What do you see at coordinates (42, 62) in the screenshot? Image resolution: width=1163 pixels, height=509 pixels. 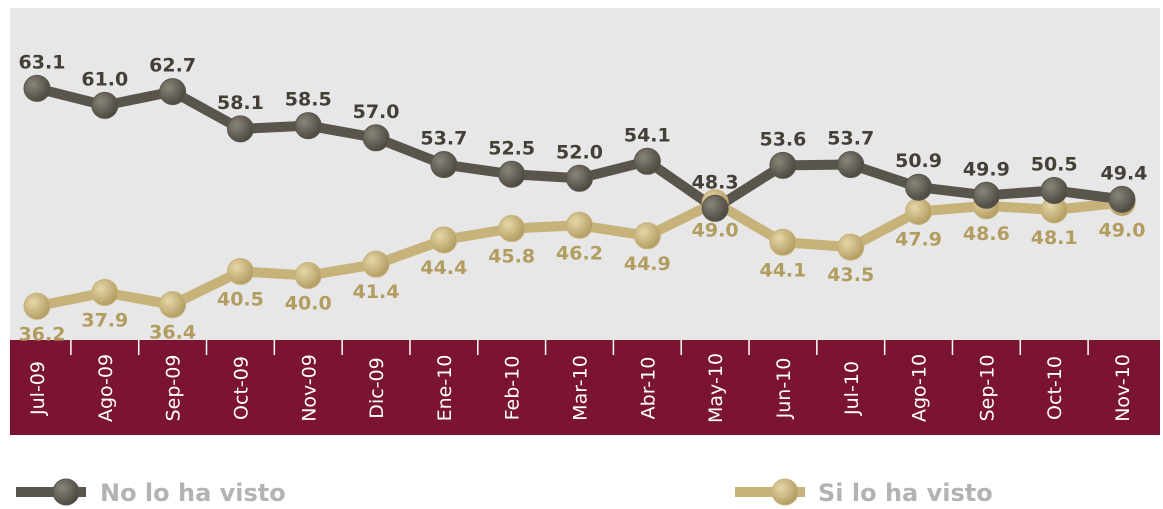 I see `no-lo-ha-visto-data-label: 63.1` at bounding box center [42, 62].